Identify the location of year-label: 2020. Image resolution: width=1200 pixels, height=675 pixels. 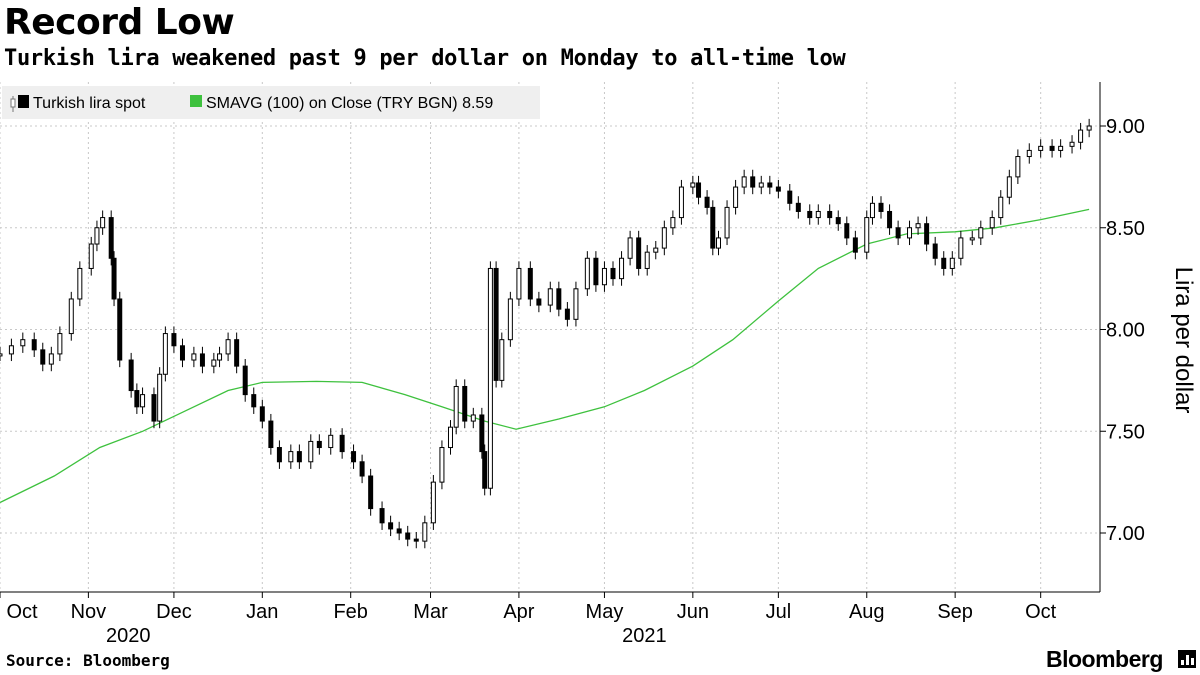
(128, 636).